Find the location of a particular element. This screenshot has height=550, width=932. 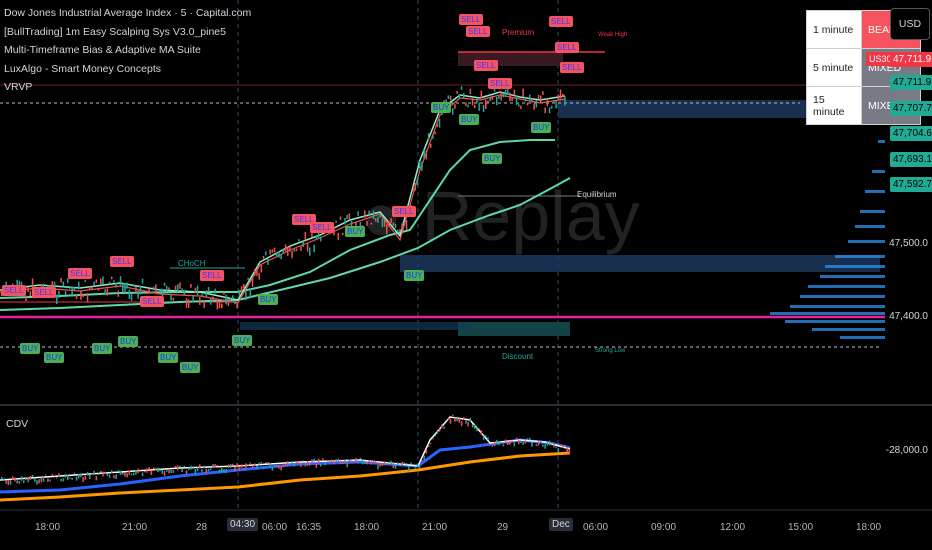

price-tag: 47,711.9 is located at coordinates (911, 82).